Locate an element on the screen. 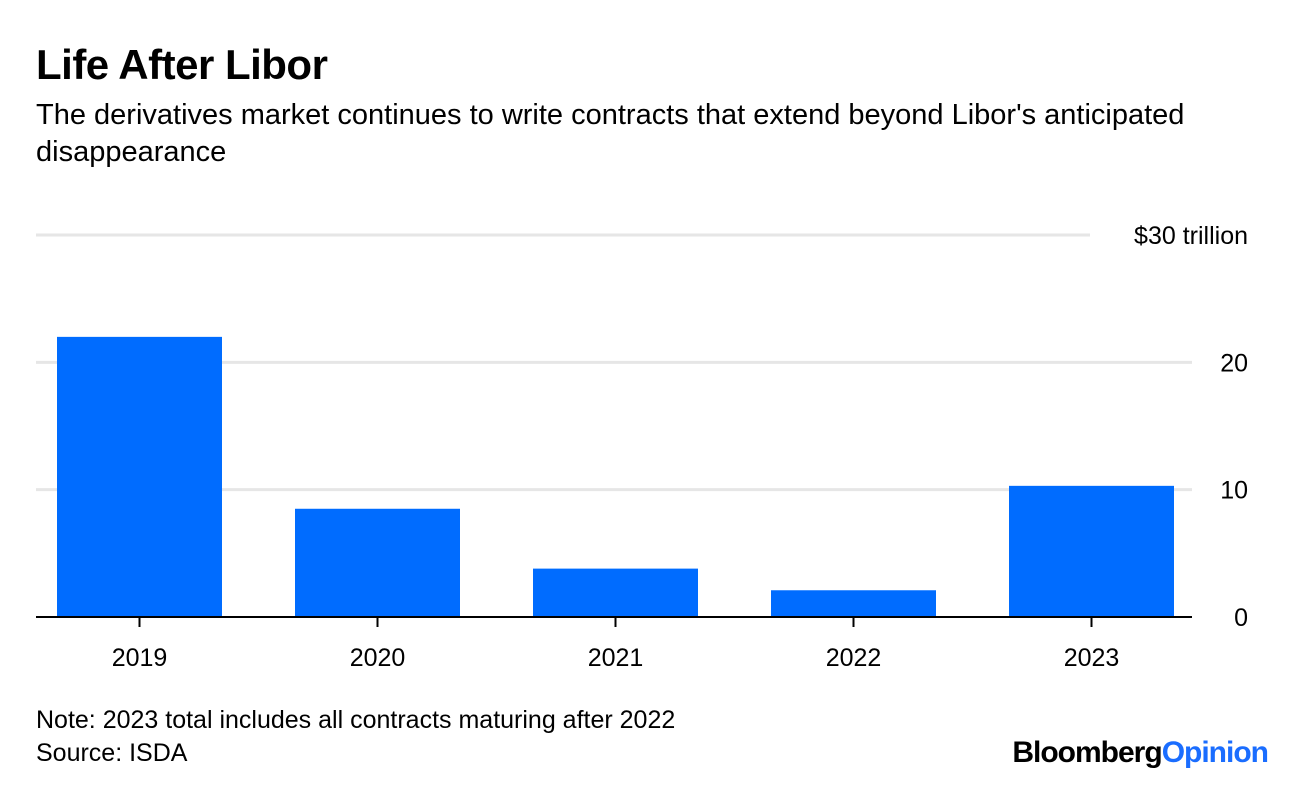  y-tick-label-0: 0 is located at coordinates (1241, 618).